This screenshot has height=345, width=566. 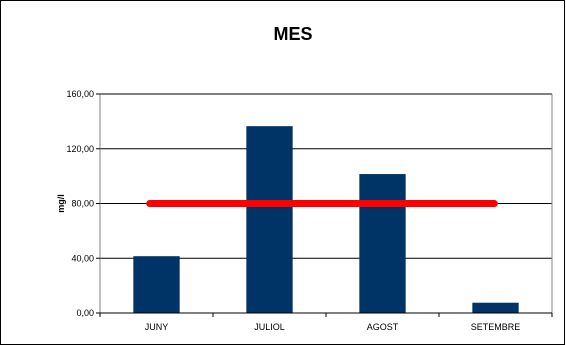 What do you see at coordinates (85, 313) in the screenshot?
I see `y-tick-label: 0,00` at bounding box center [85, 313].